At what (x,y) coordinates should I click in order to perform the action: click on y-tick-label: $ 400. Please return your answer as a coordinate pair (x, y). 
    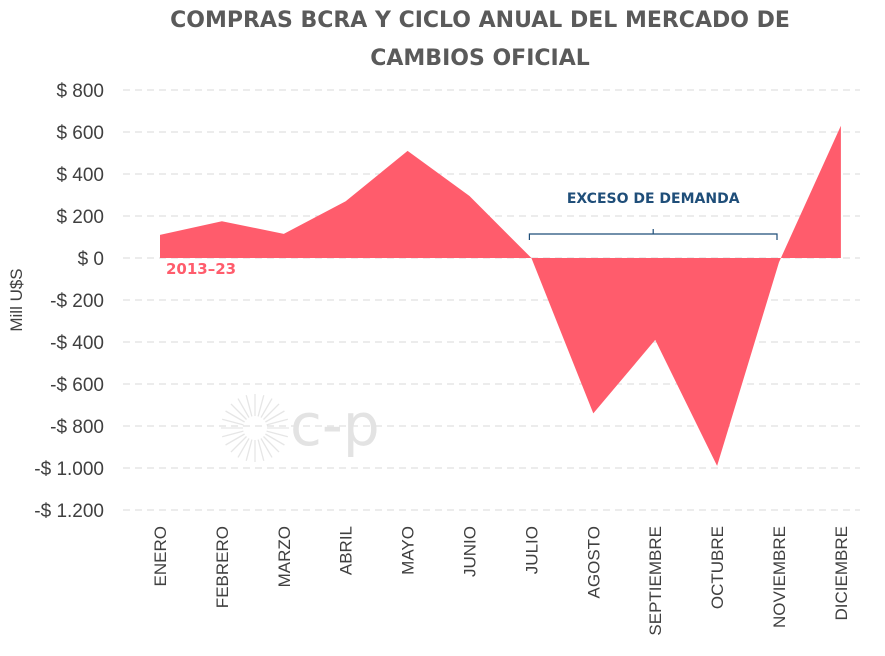
    Looking at the image, I should click on (80, 175).